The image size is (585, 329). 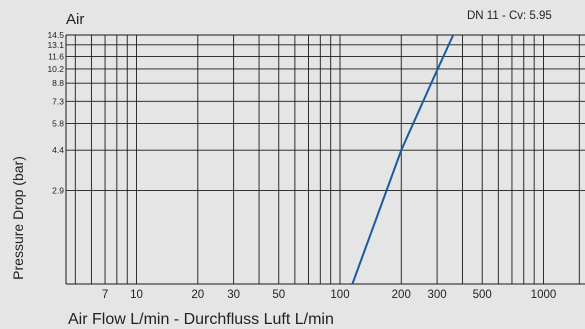 I want to click on y-tick-label: 4.4, so click(x=58, y=150).